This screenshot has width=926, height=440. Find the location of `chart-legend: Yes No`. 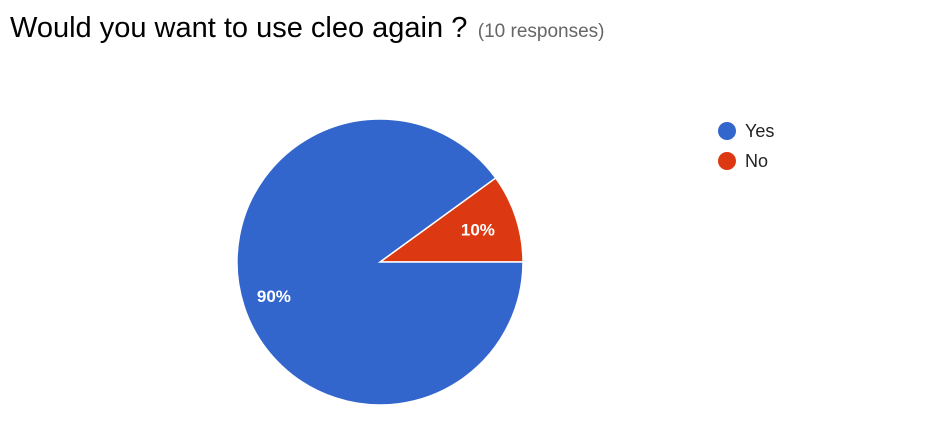

chart-legend: Yes No is located at coordinates (746, 146).